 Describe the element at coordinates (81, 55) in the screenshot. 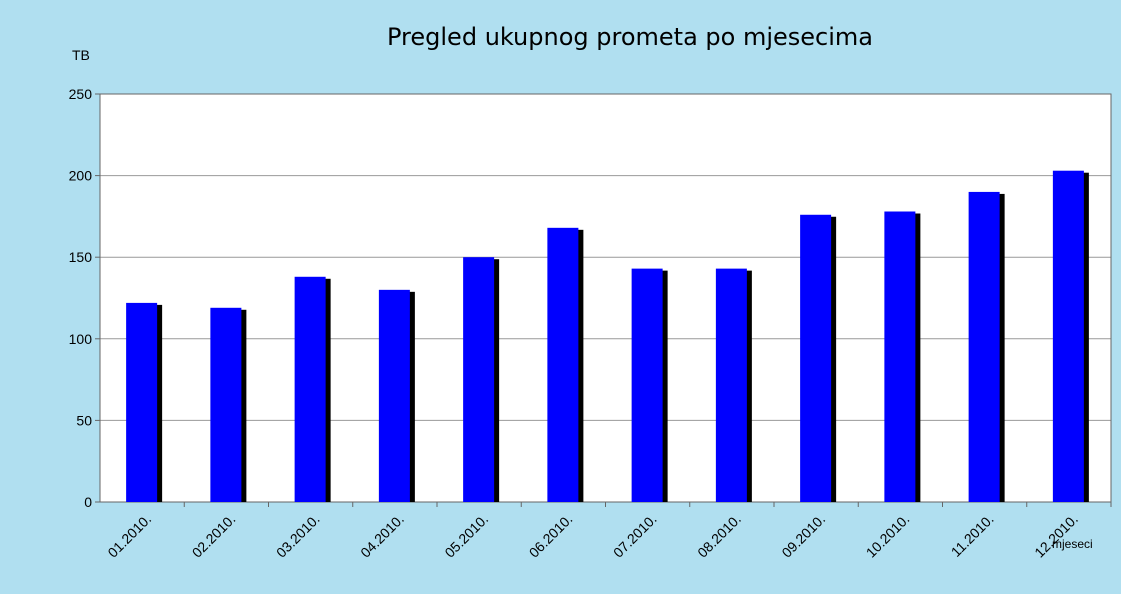

I see `y-axis-label: TB` at that location.